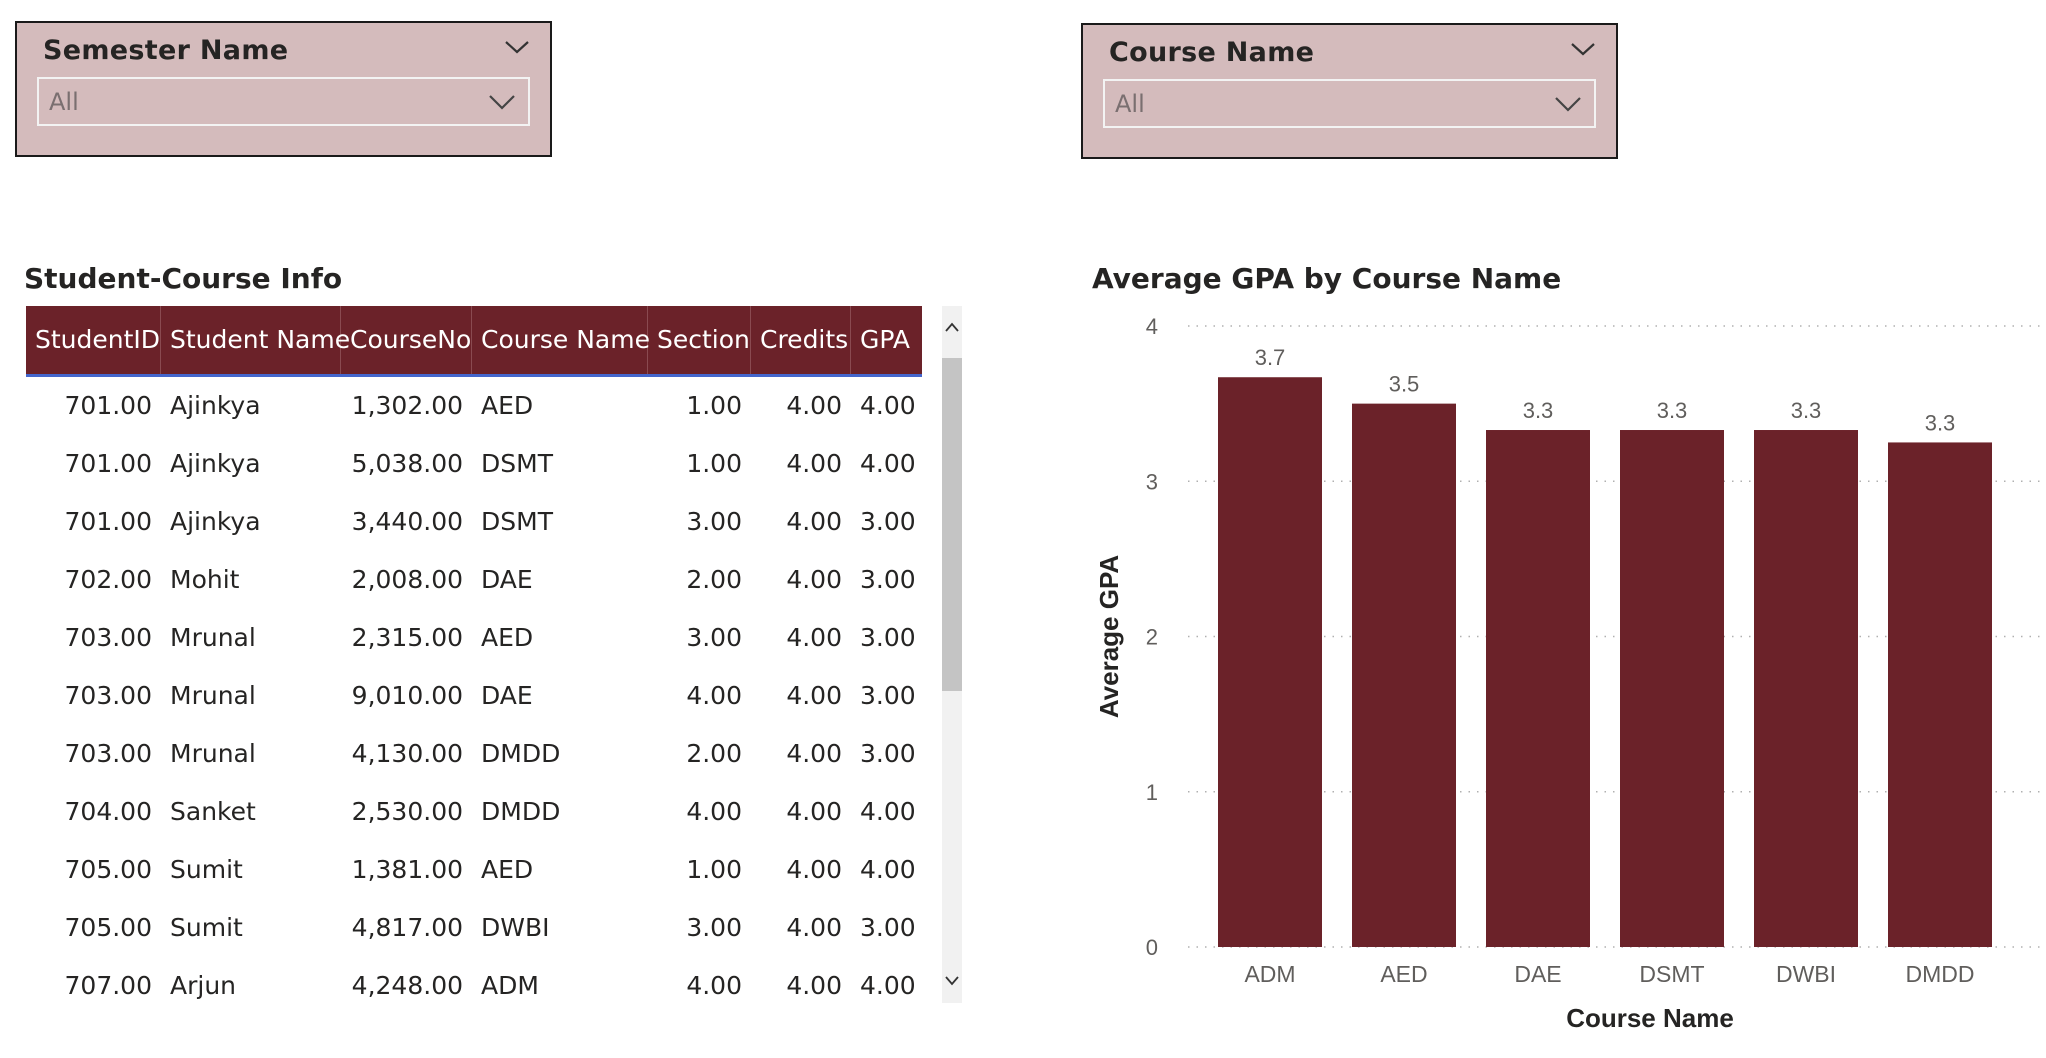  I want to click on y-axis-title: Average GPA, so click(1109, 637).